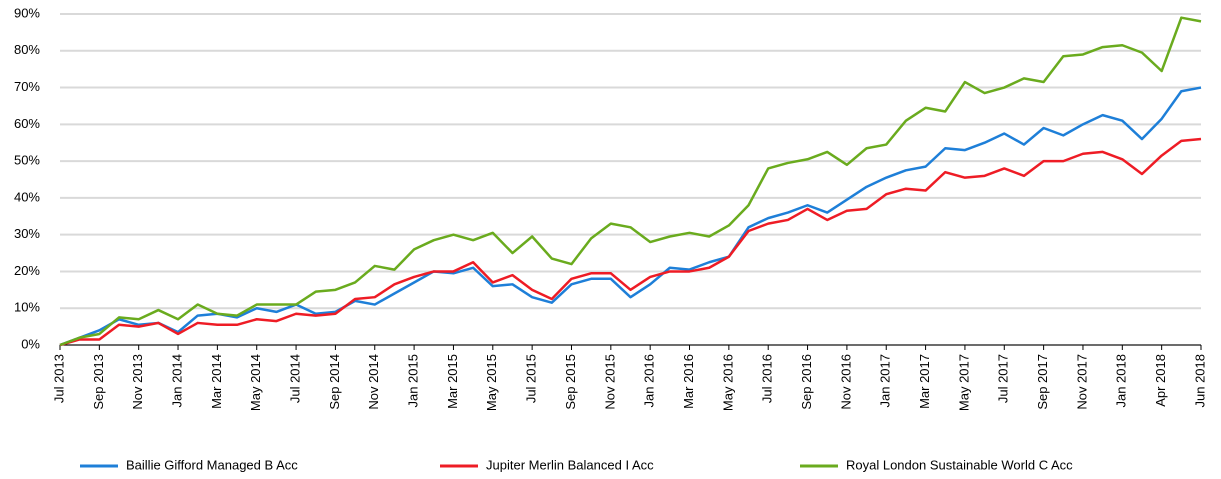 The height and width of the screenshot is (479, 1221). I want to click on y-tick-label: 30%, so click(27, 233).